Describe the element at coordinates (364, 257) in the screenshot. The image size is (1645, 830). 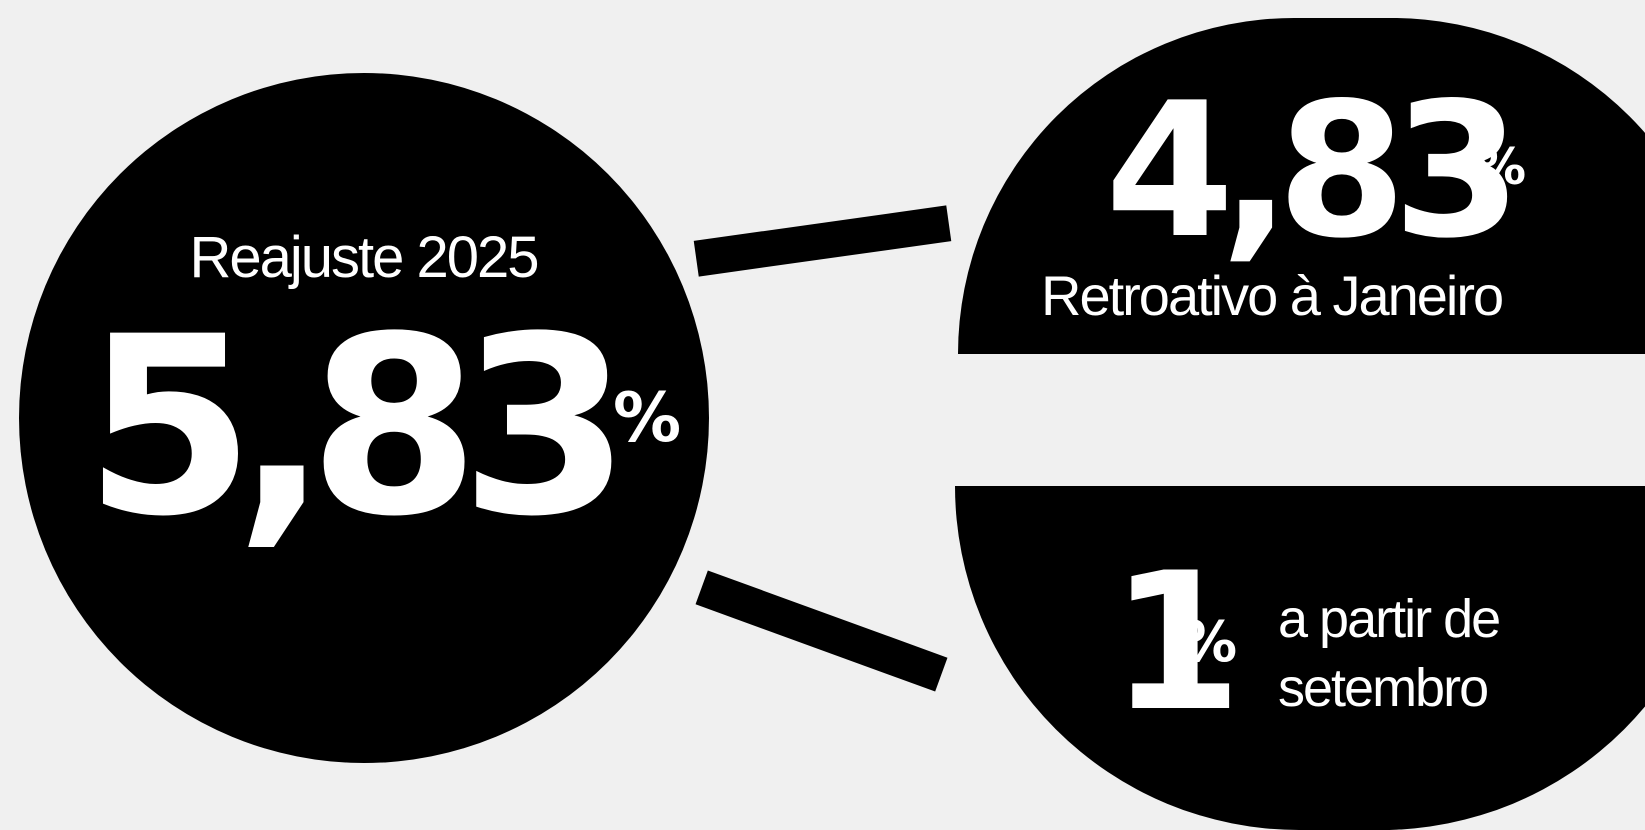
I see `main-label: Reajuste 2025` at that location.